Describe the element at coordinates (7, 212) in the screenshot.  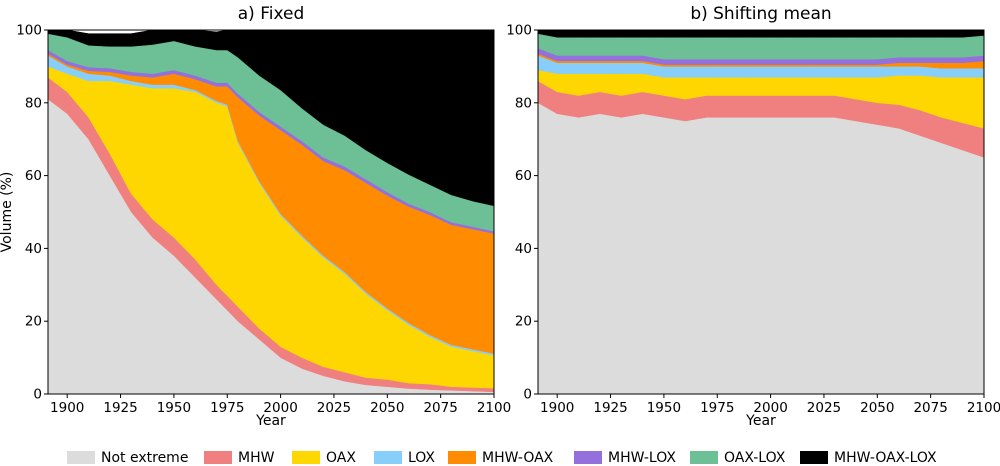
I see `y-axis-label: Volume (%)` at that location.